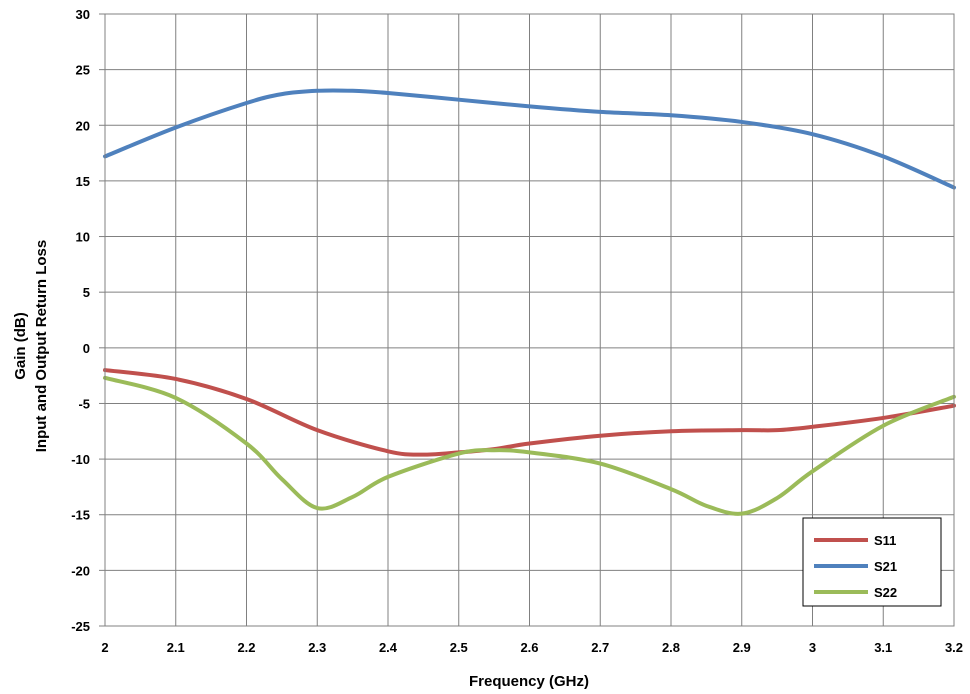 Image resolution: width=970 pixels, height=694 pixels. Describe the element at coordinates (80, 459) in the screenshot. I see `y-tick-label: -10` at that location.